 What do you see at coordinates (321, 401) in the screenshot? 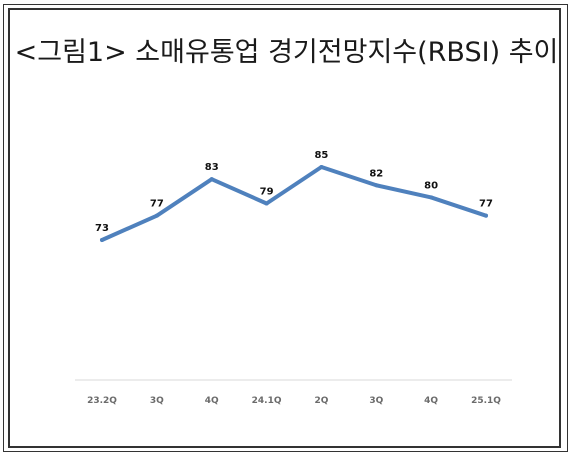
I see `x-tick-label: 2Q` at bounding box center [321, 401].